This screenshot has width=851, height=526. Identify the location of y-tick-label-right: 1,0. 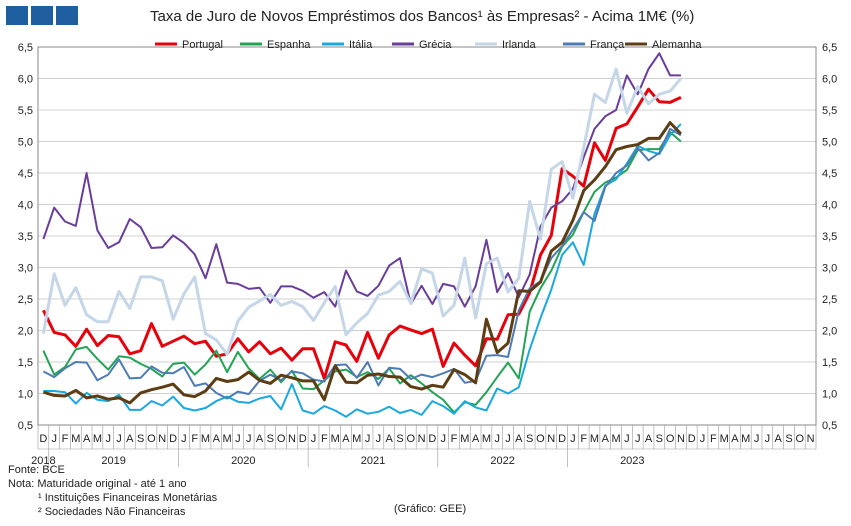
(829, 395).